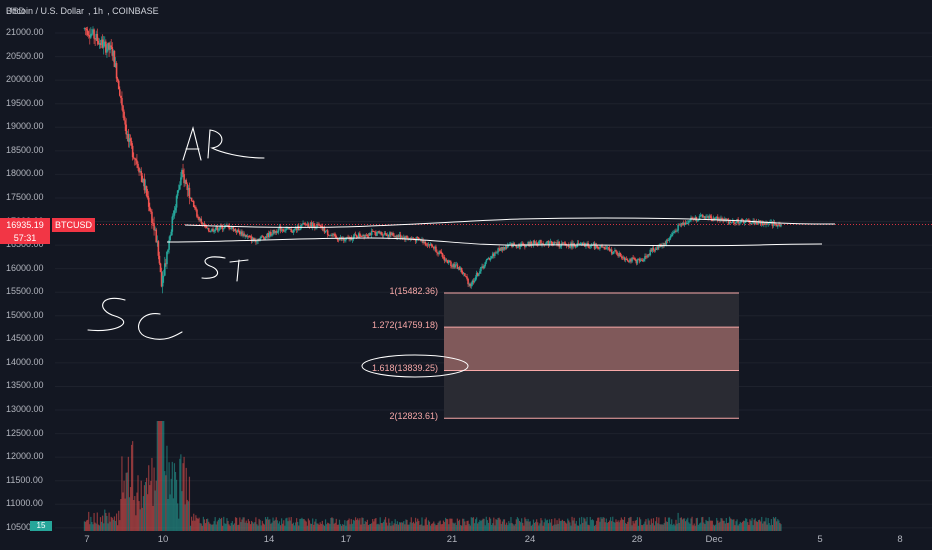  Describe the element at coordinates (25, 196) in the screenshot. I see `y-tick-label: 17500.00` at that location.